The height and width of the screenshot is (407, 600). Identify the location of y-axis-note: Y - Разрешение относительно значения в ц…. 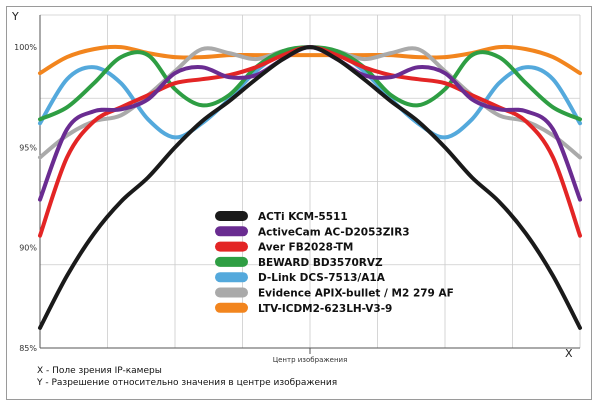
(187, 383).